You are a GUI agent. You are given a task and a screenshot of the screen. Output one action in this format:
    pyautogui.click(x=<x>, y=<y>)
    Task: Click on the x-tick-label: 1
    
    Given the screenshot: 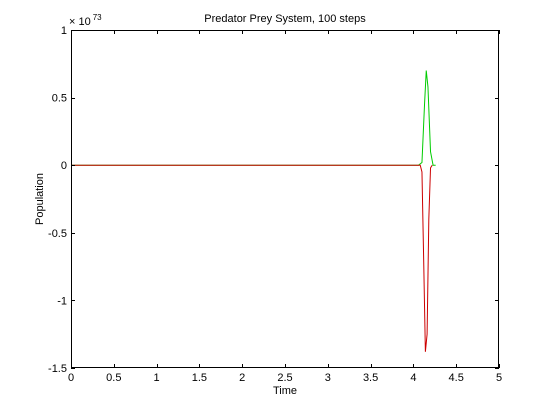 What is the action you would take?
    pyautogui.click(x=157, y=378)
    